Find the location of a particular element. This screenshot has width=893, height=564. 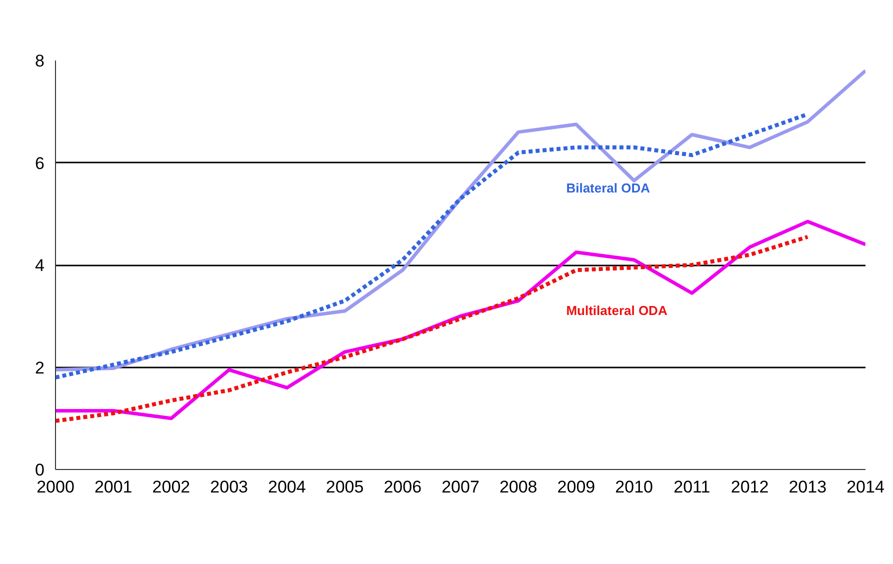

x-tick-label: 2005 is located at coordinates (345, 487).